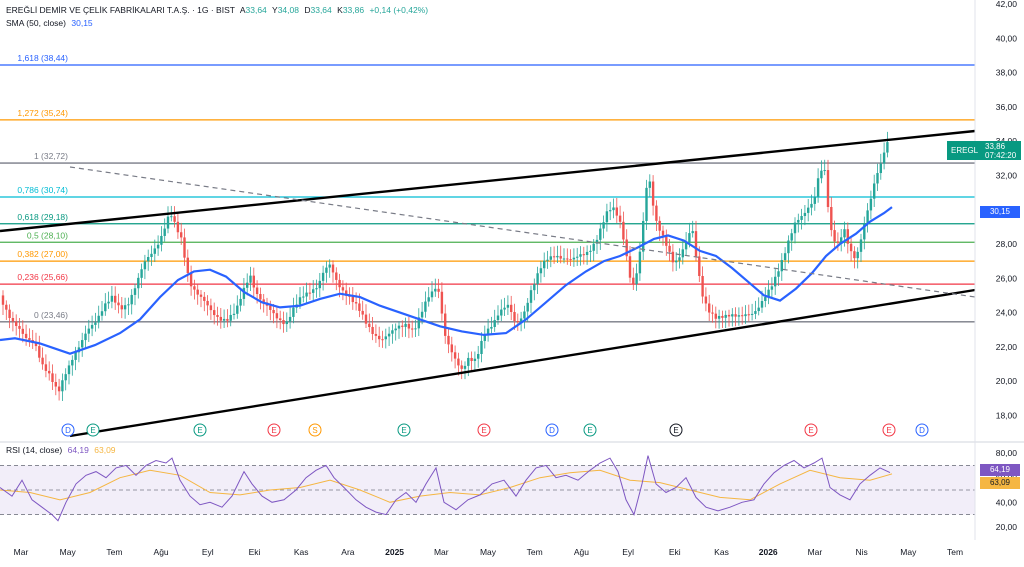 Image resolution: width=1024 pixels, height=567 pixels. I want to click on price-tick-12: 18,00, so click(1007, 415).